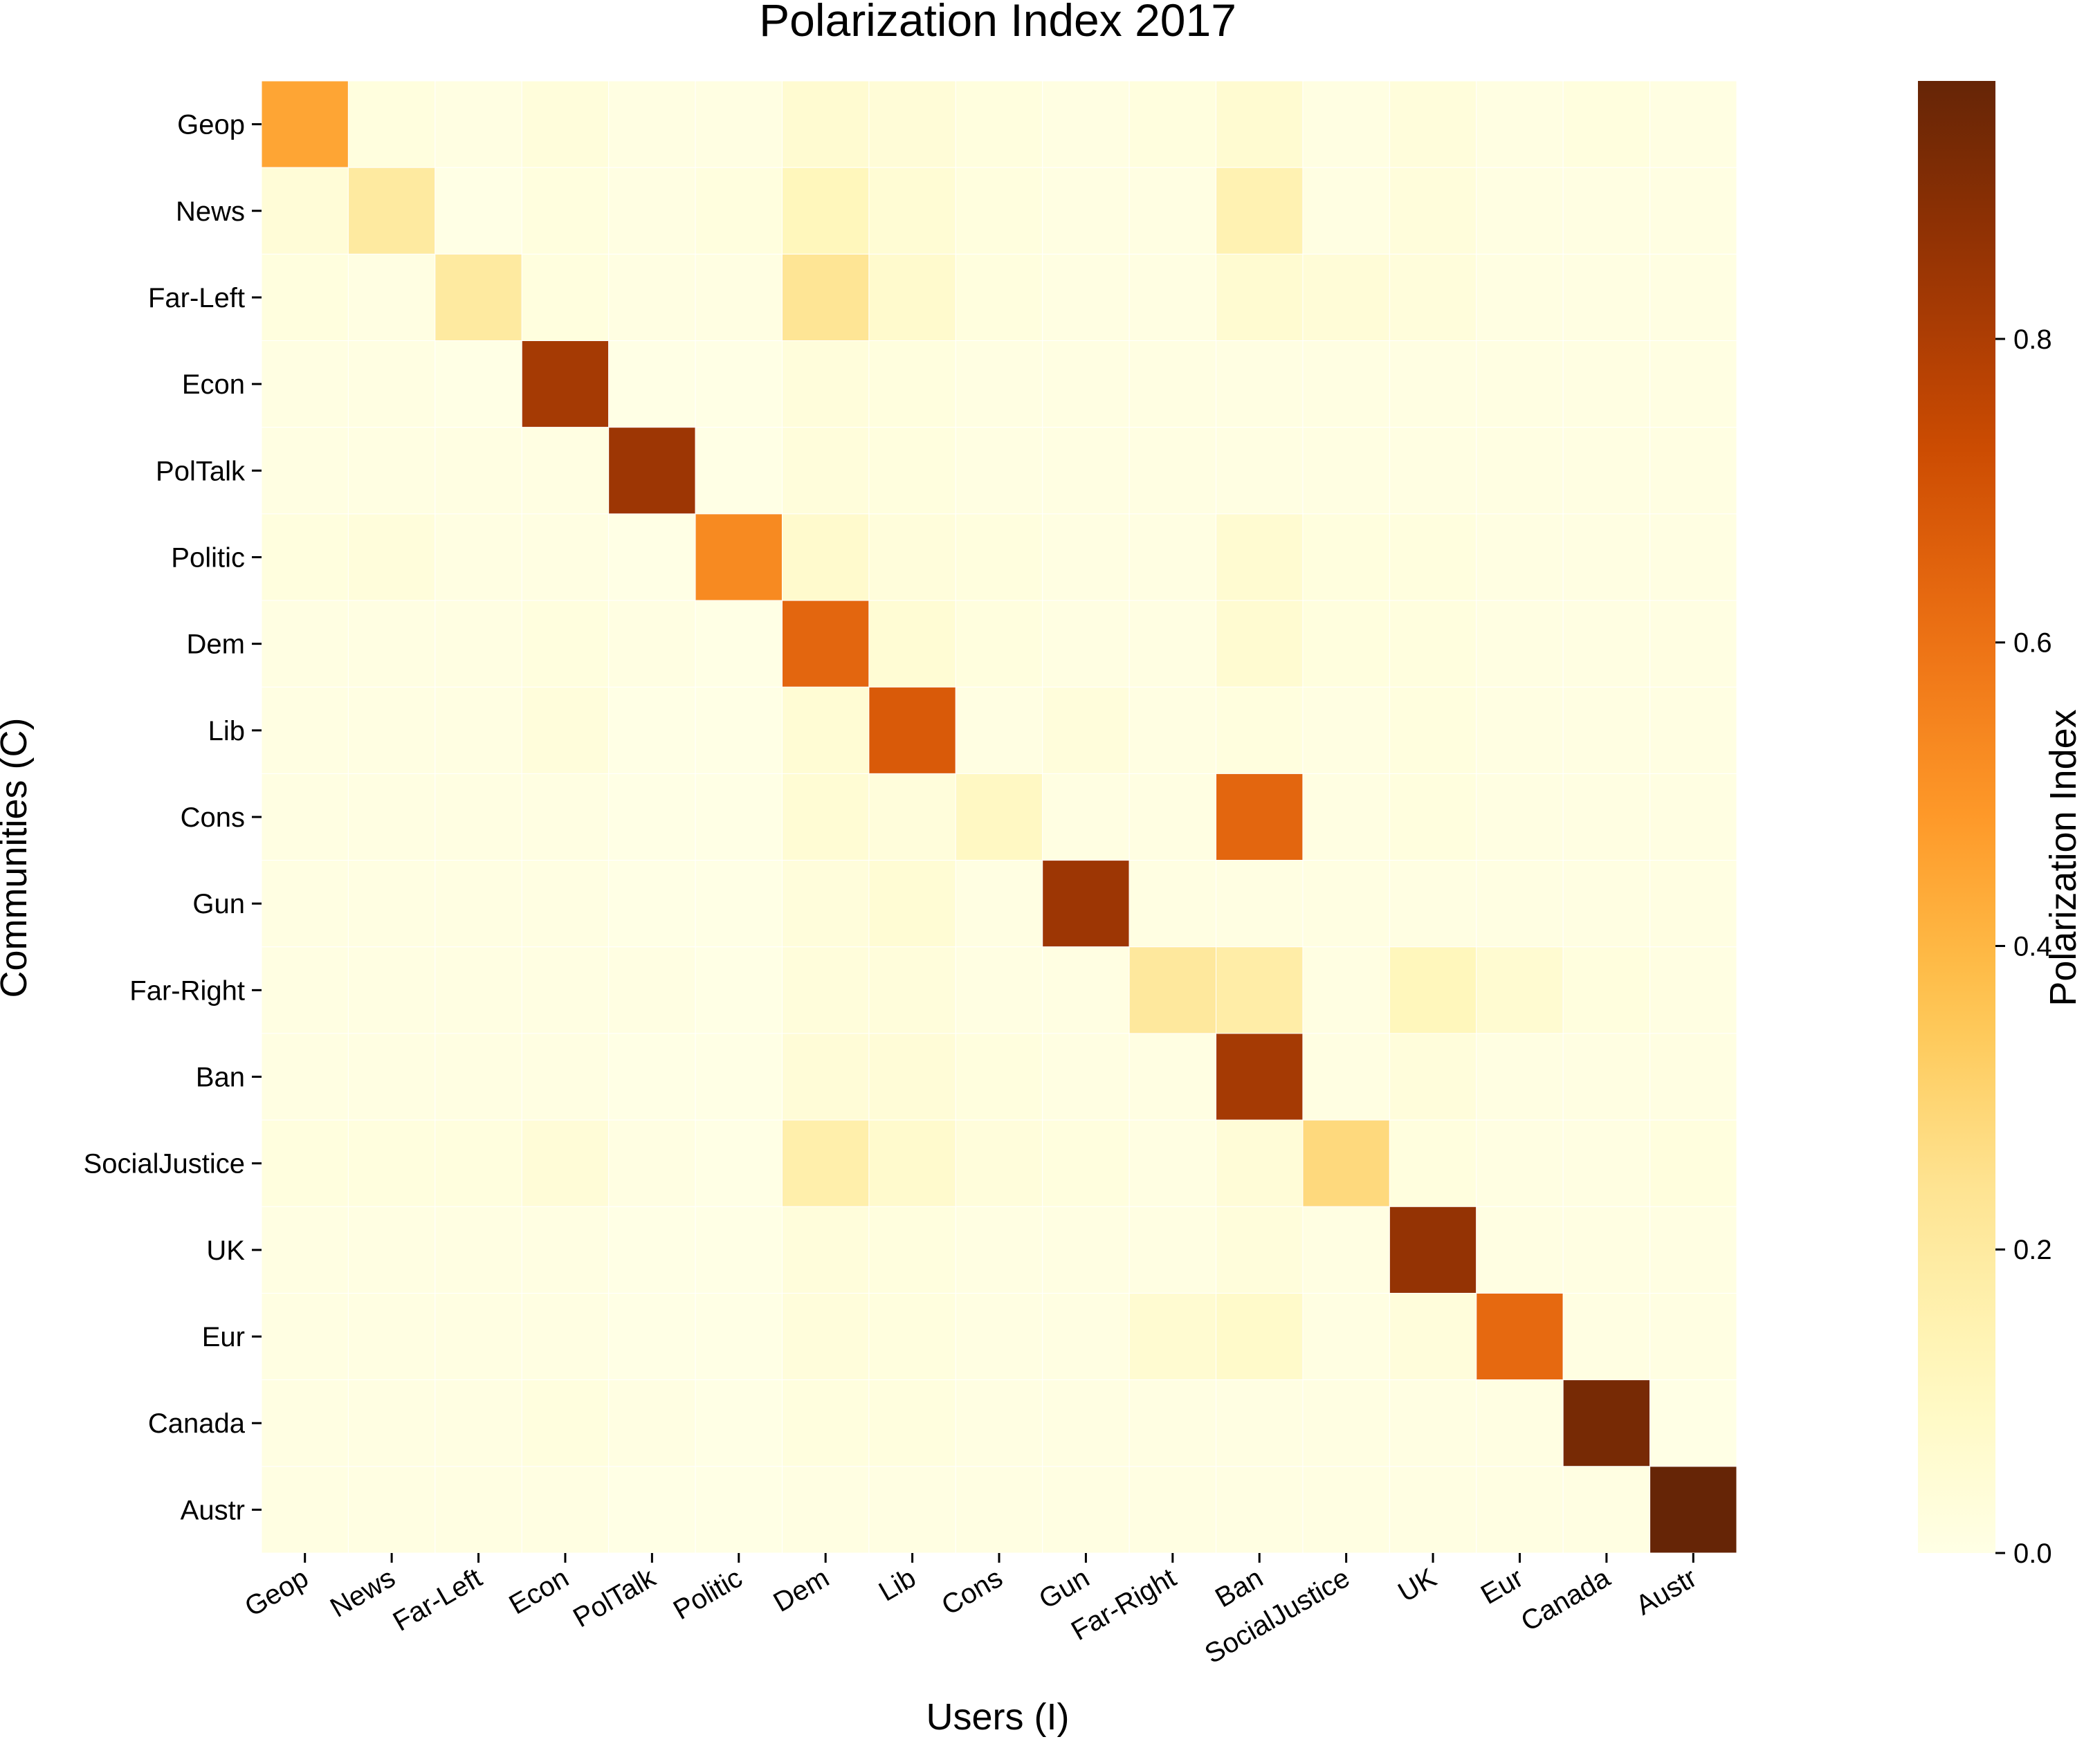  I want to click on y-tick-label: Canada, so click(197, 1423).